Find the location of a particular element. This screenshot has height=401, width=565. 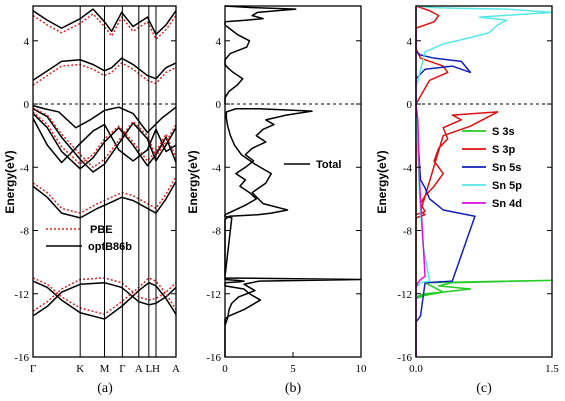

panel-b-legend: Total is located at coordinates (312, 165).